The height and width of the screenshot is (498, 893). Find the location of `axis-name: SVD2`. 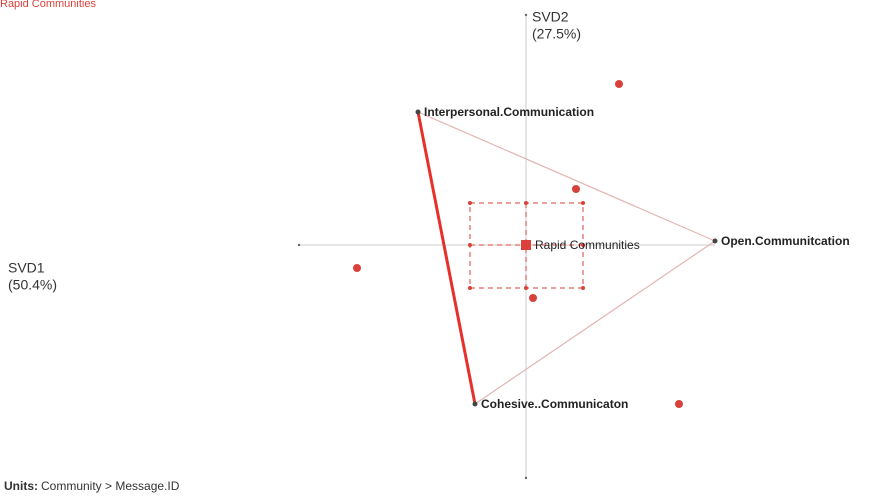

axis-name: SVD2 is located at coordinates (550, 17).